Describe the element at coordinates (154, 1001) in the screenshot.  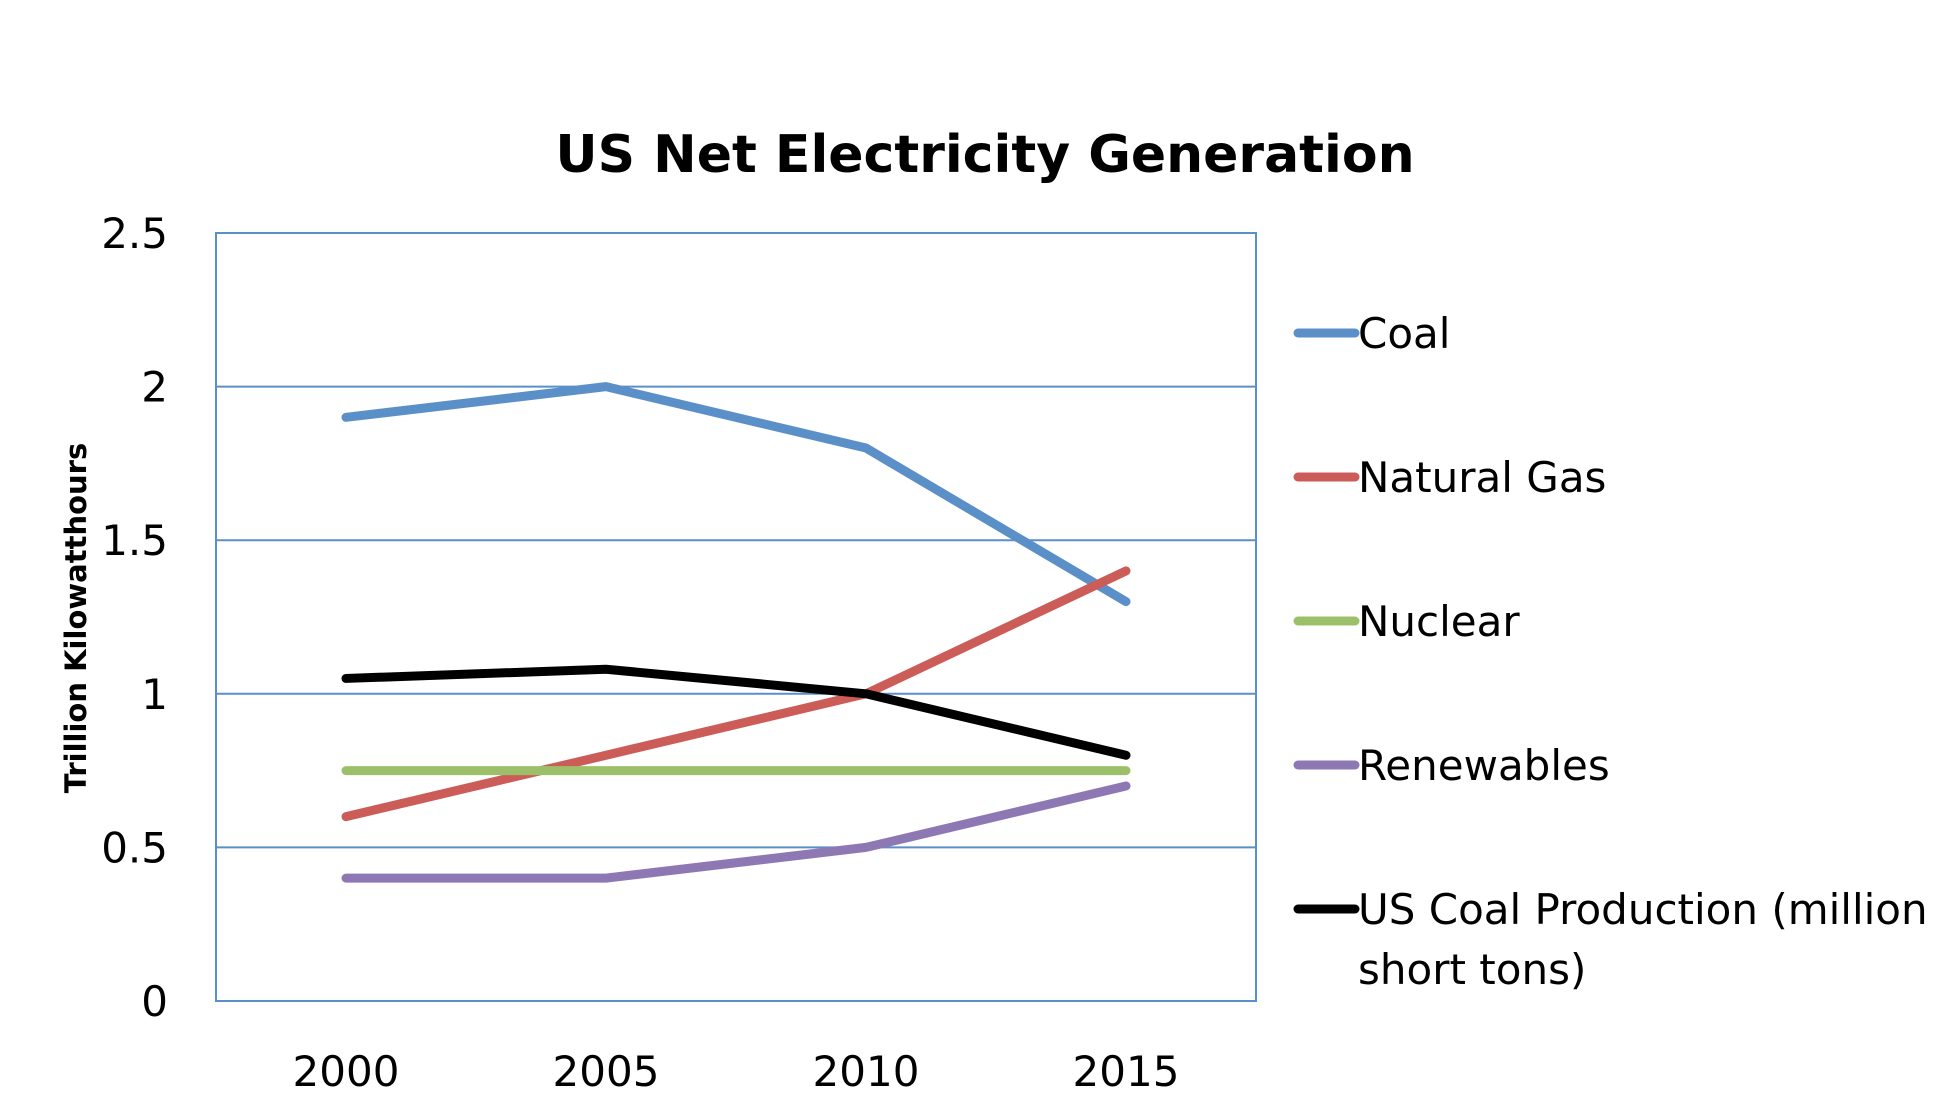
I see `y-tick-label: 0` at that location.